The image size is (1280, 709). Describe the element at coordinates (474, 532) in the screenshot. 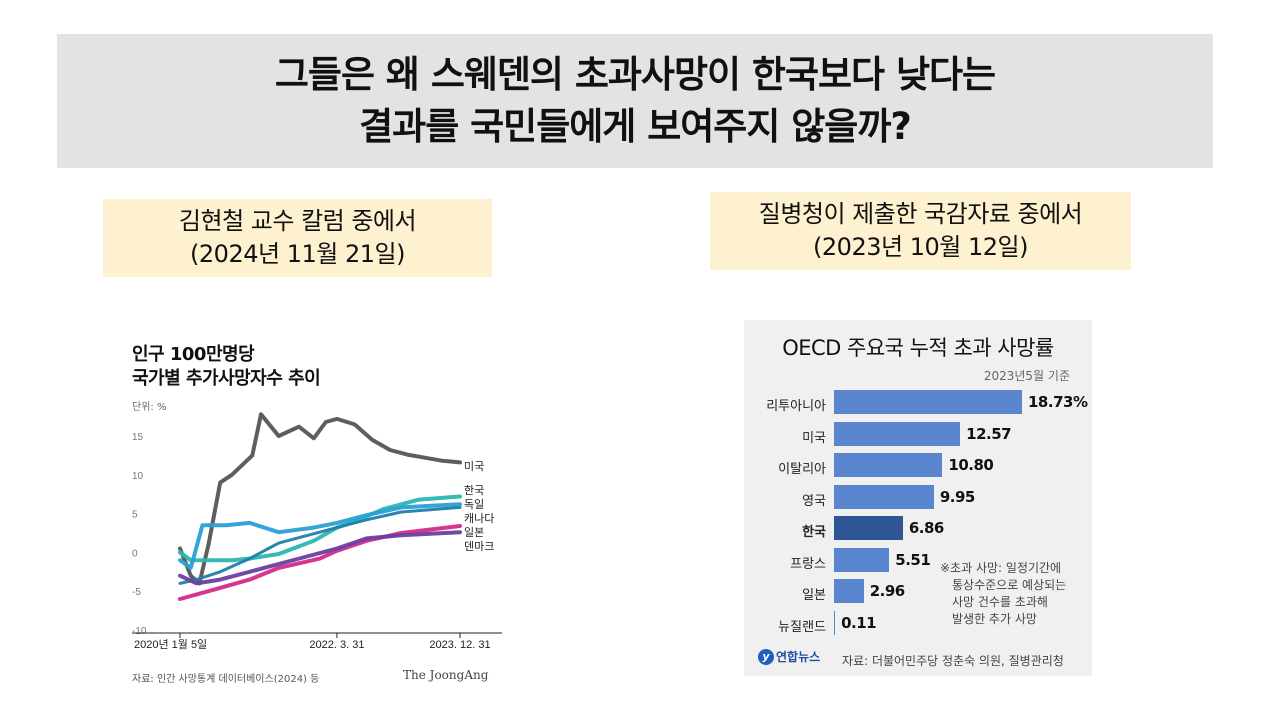

I see `series-label-일본: 일본` at that location.